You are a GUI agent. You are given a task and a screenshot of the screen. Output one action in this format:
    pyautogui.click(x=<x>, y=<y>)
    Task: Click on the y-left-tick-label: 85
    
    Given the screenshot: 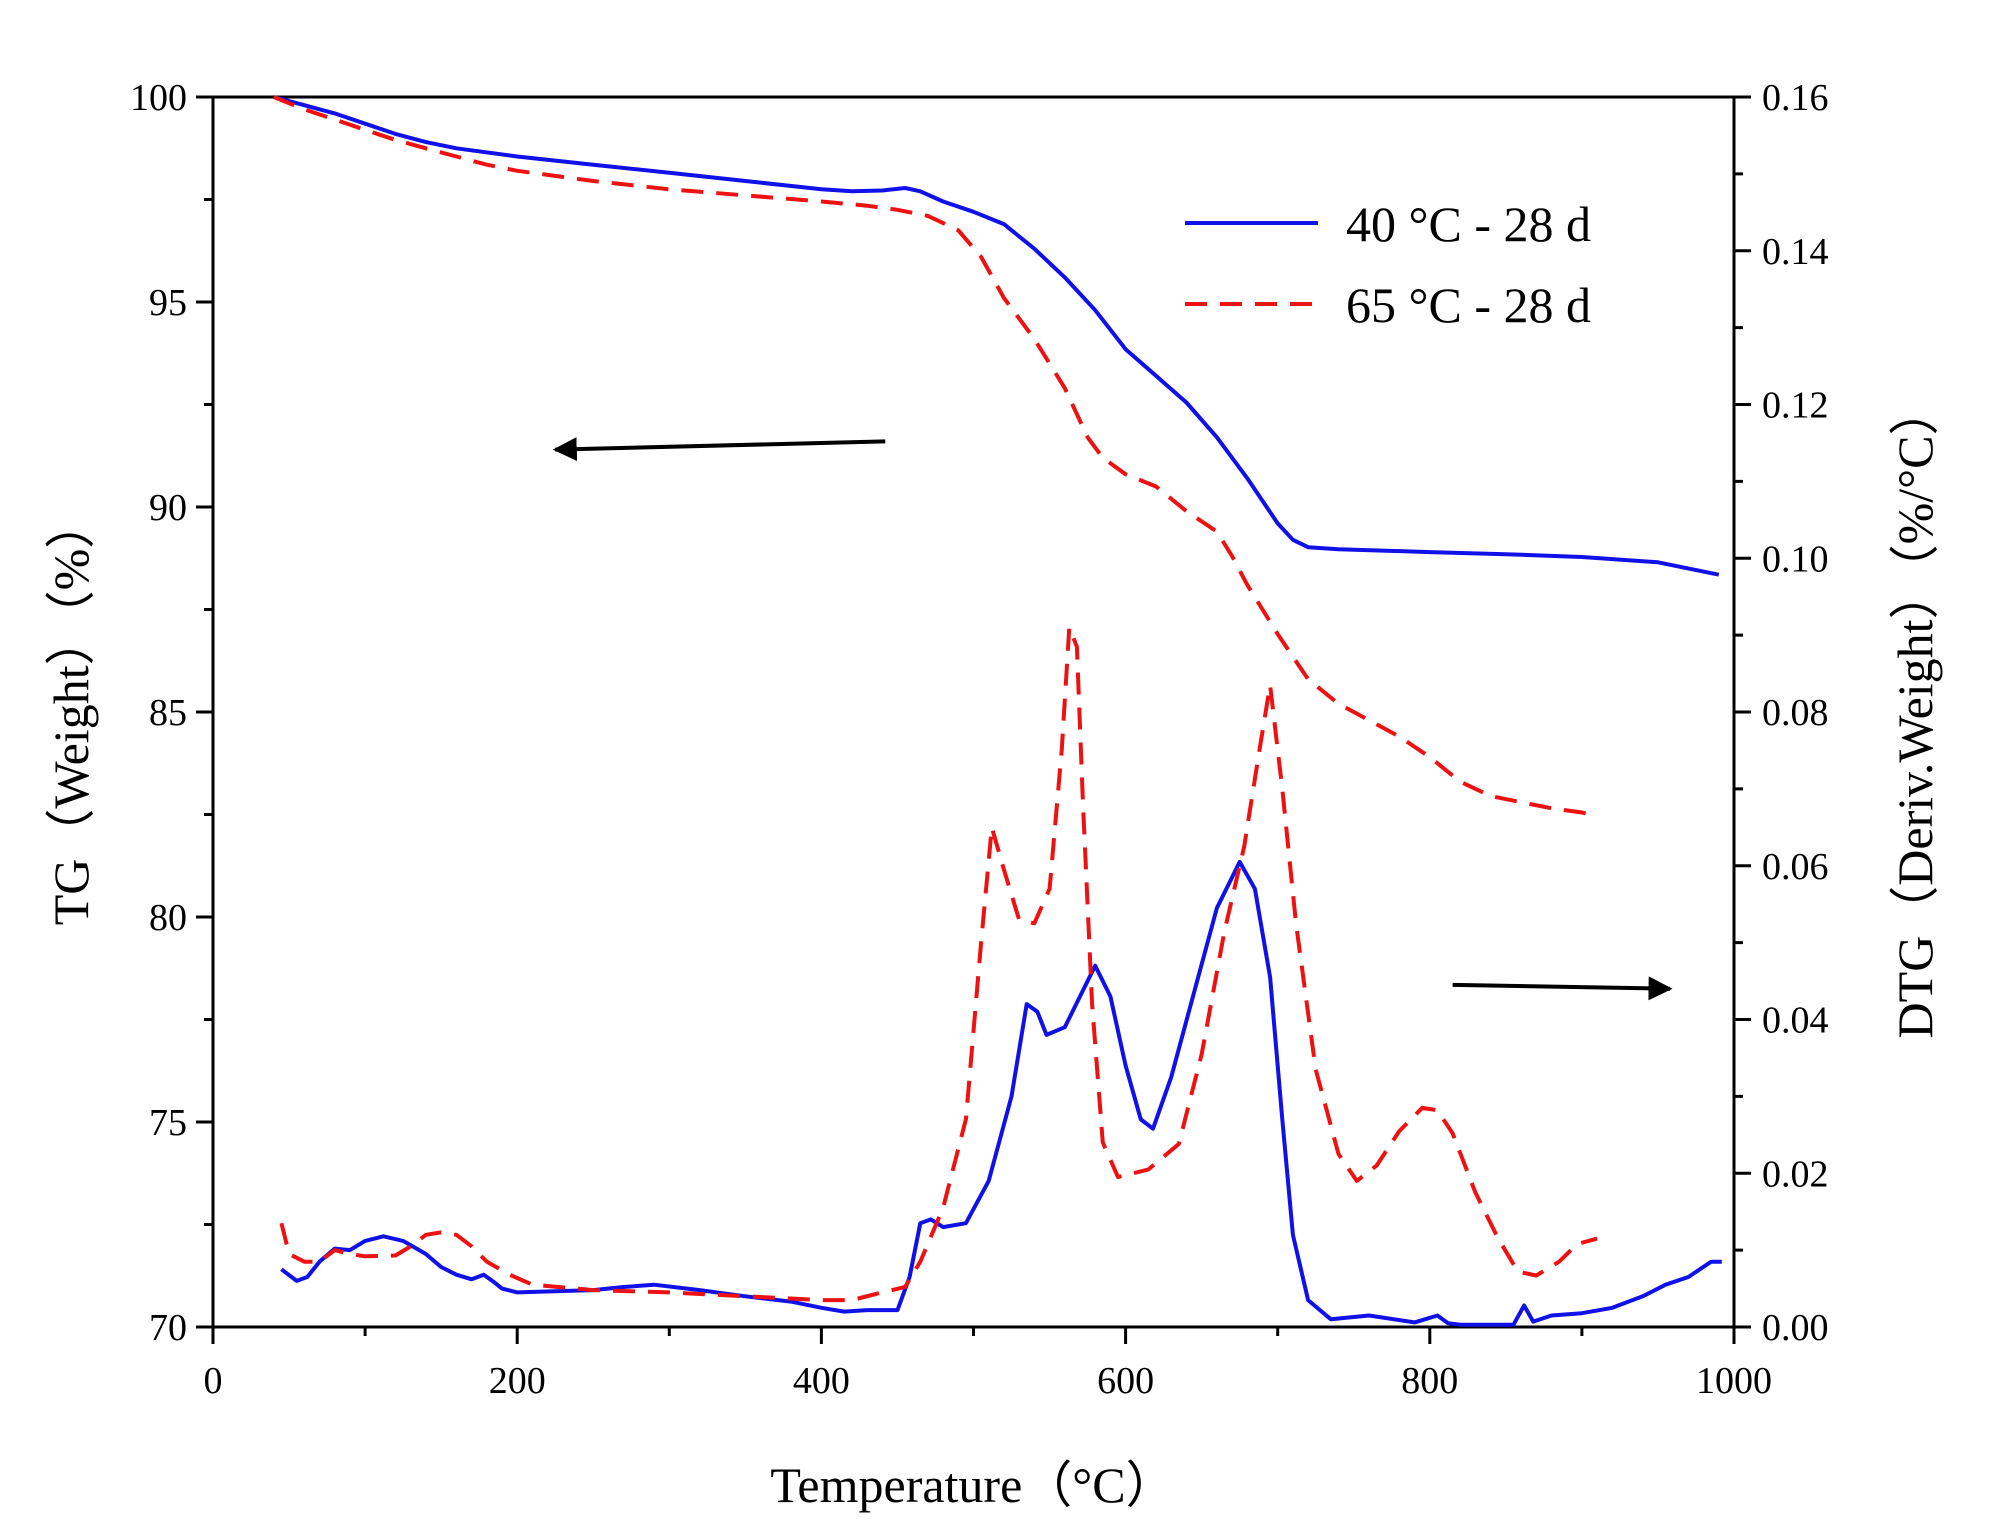 What is the action you would take?
    pyautogui.click(x=168, y=713)
    